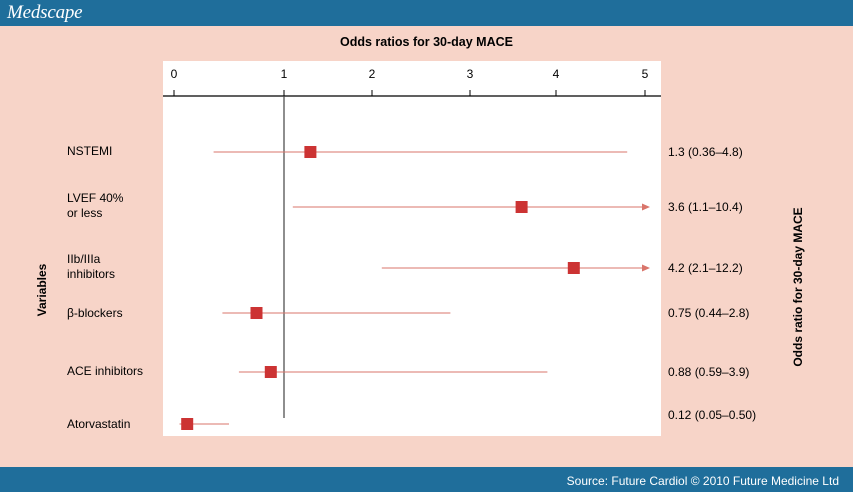 The height and width of the screenshot is (492, 853). Describe the element at coordinates (174, 74) in the screenshot. I see `x-tick-label: 0` at that location.